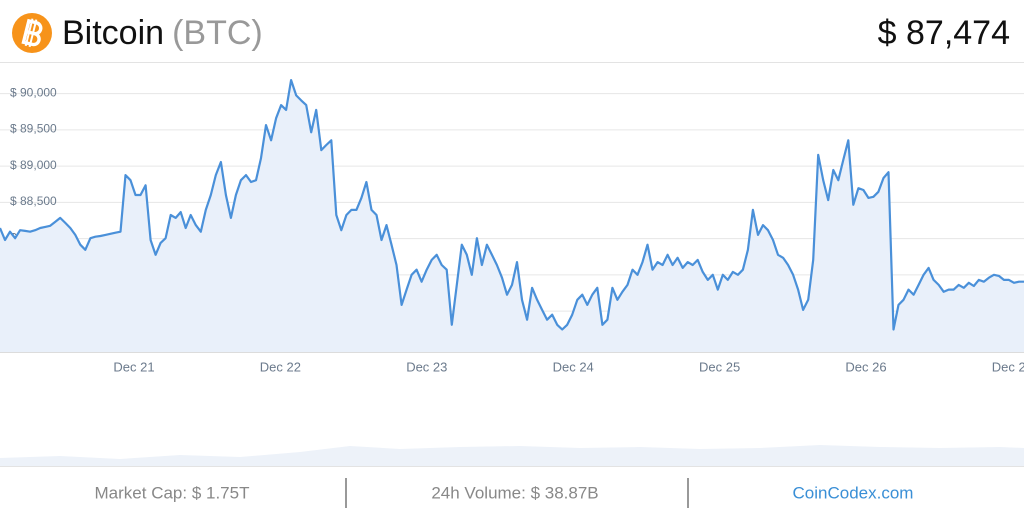  Describe the element at coordinates (944, 33) in the screenshot. I see `coin-price: $ 87,474` at that location.